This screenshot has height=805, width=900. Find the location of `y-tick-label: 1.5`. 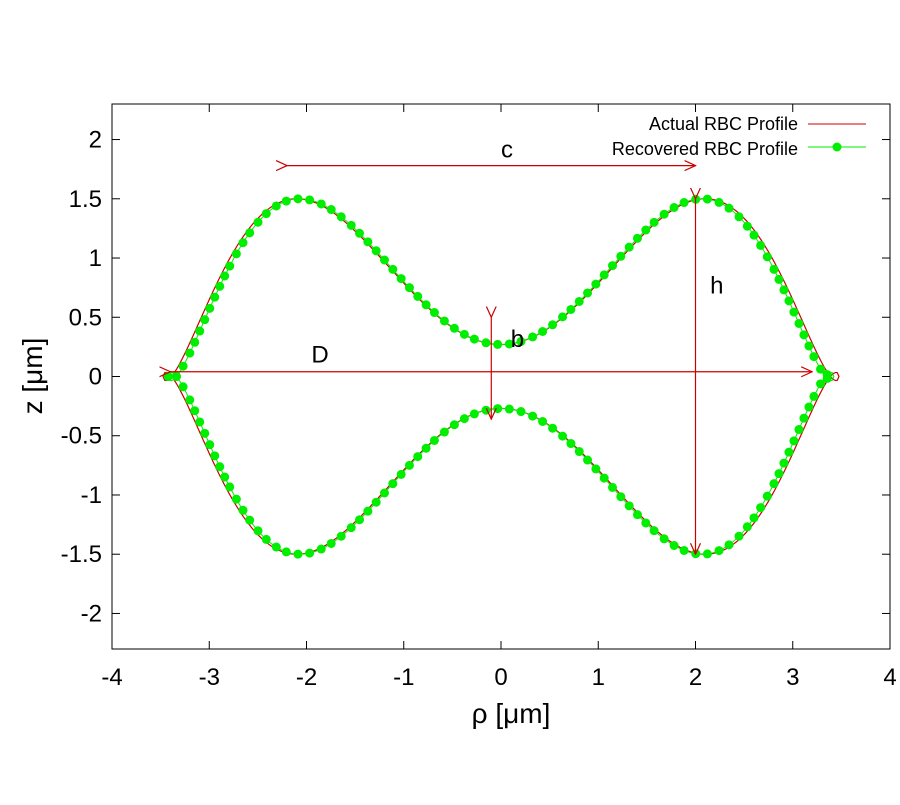

y-tick-label: 1.5 is located at coordinates (85, 199).